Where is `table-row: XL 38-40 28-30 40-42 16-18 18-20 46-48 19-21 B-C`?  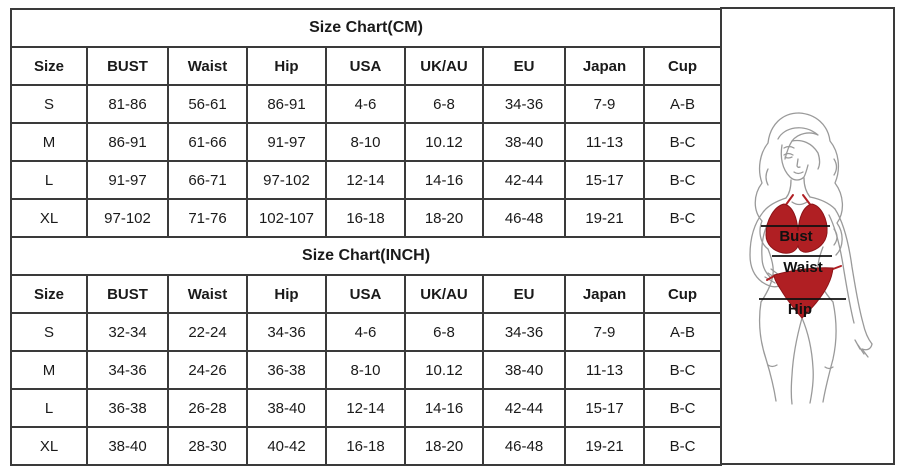
table-row: XL 38-40 28-30 40-42 16-18 18-20 46-48 19-21 B-C is located at coordinates (366, 446).